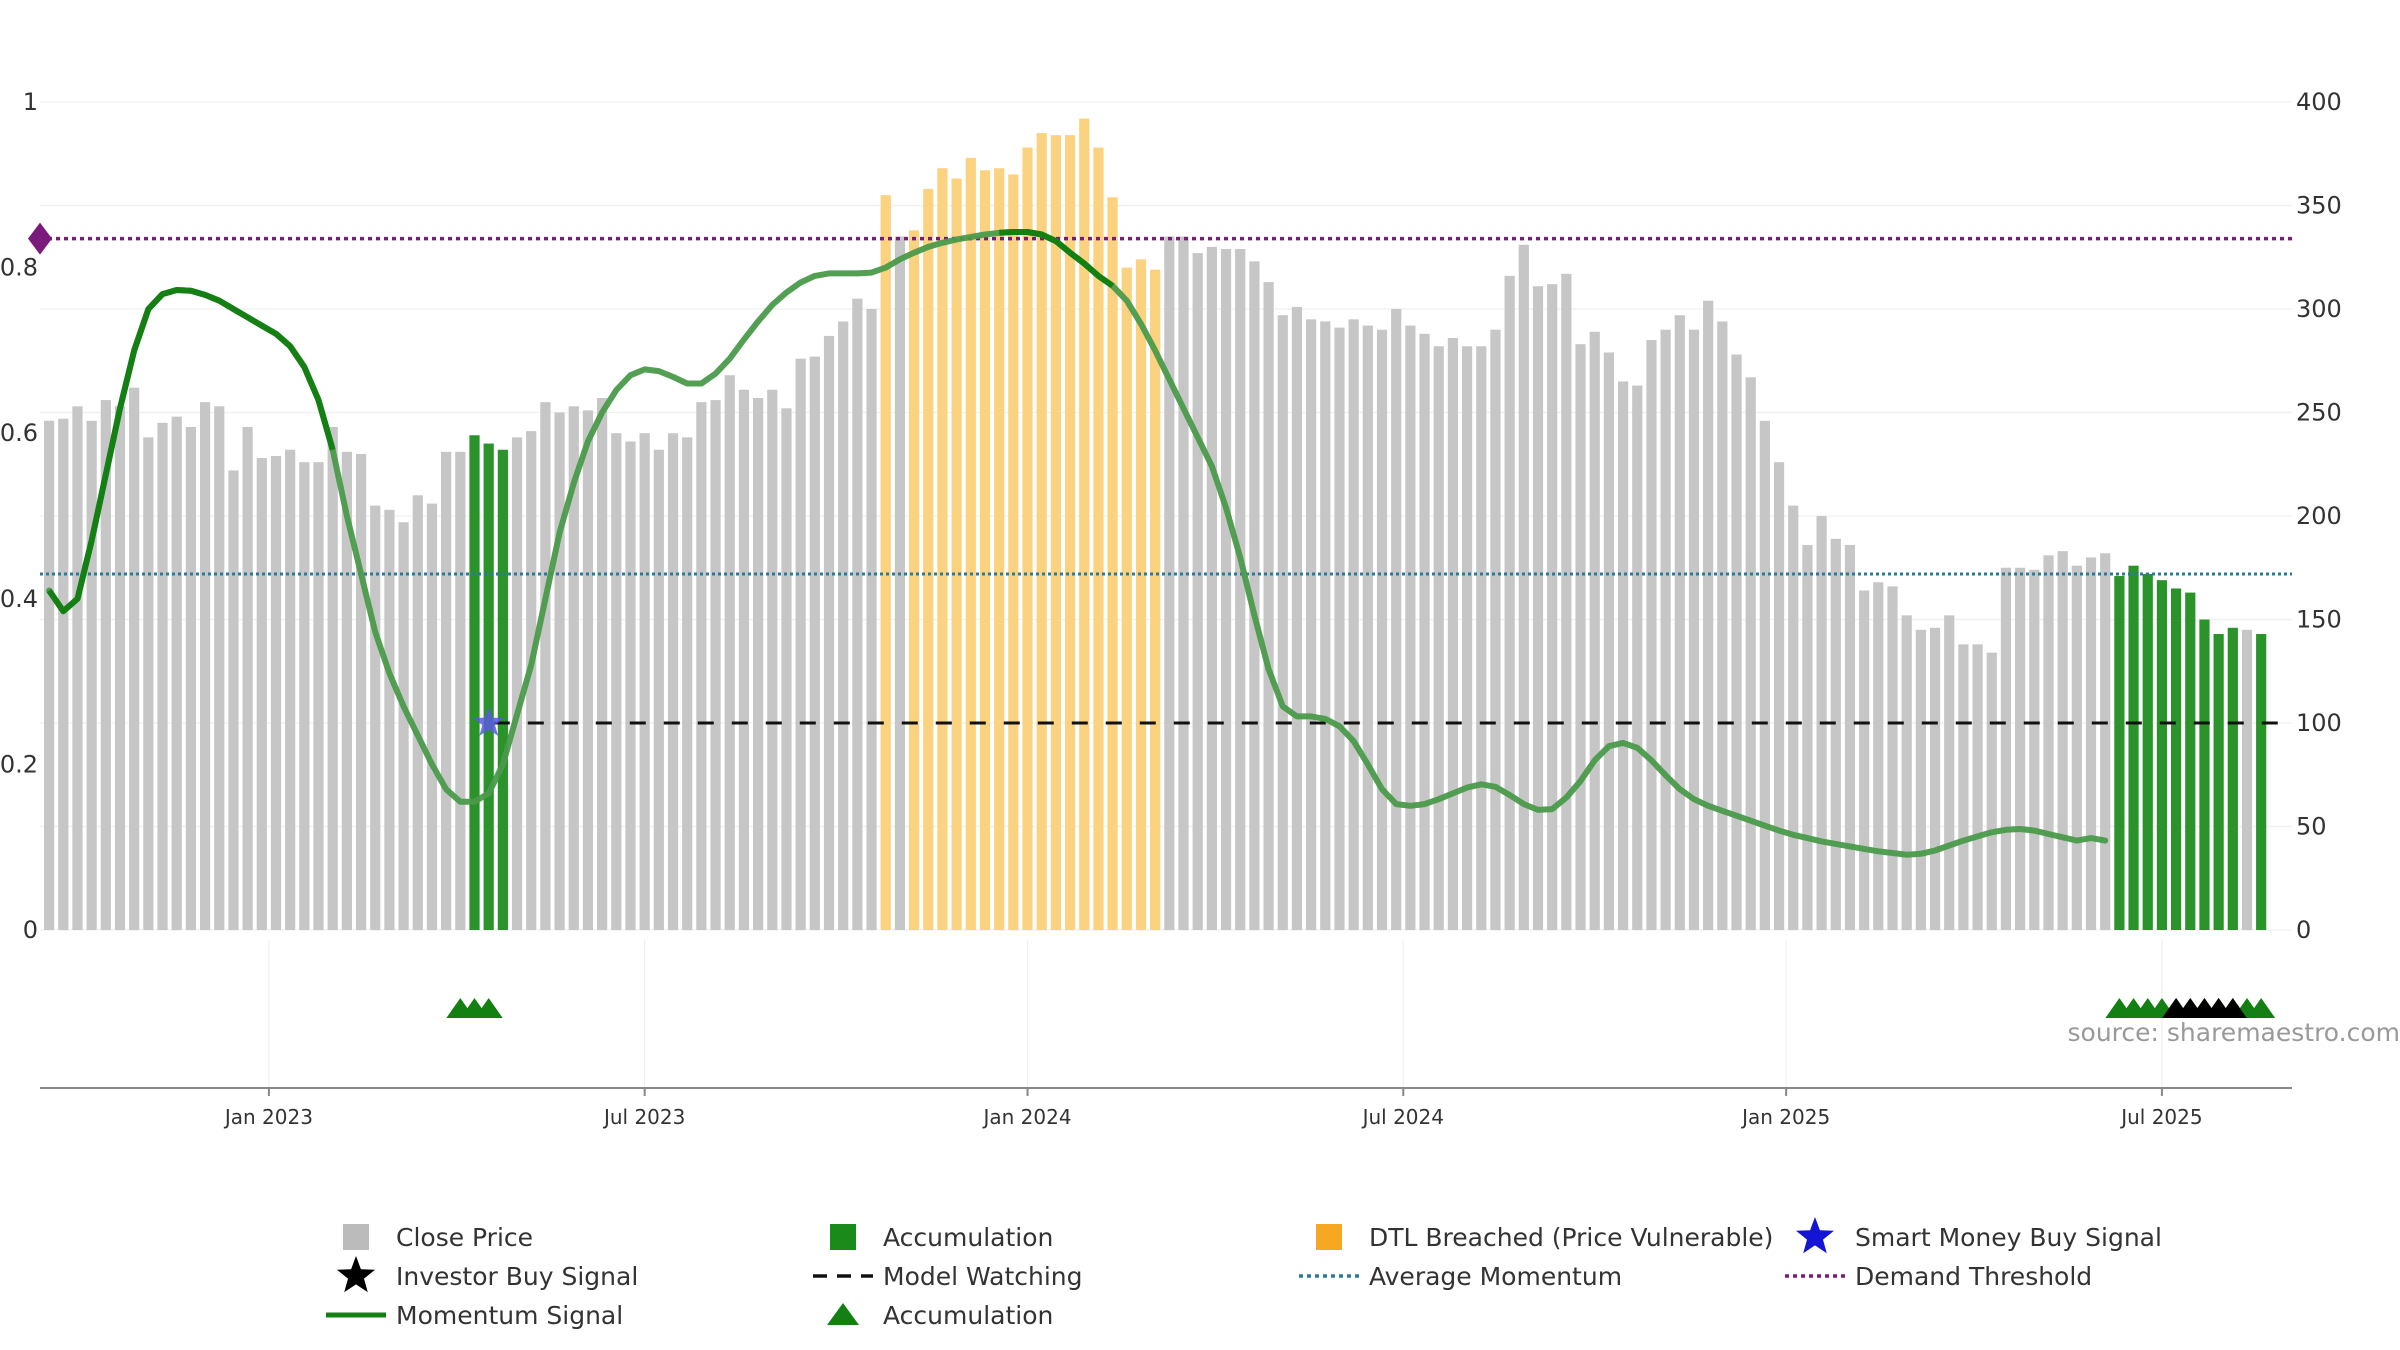 The height and width of the screenshot is (1350, 2400). What do you see at coordinates (438, 1237) in the screenshot?
I see `legend-close-price: Close Price` at bounding box center [438, 1237].